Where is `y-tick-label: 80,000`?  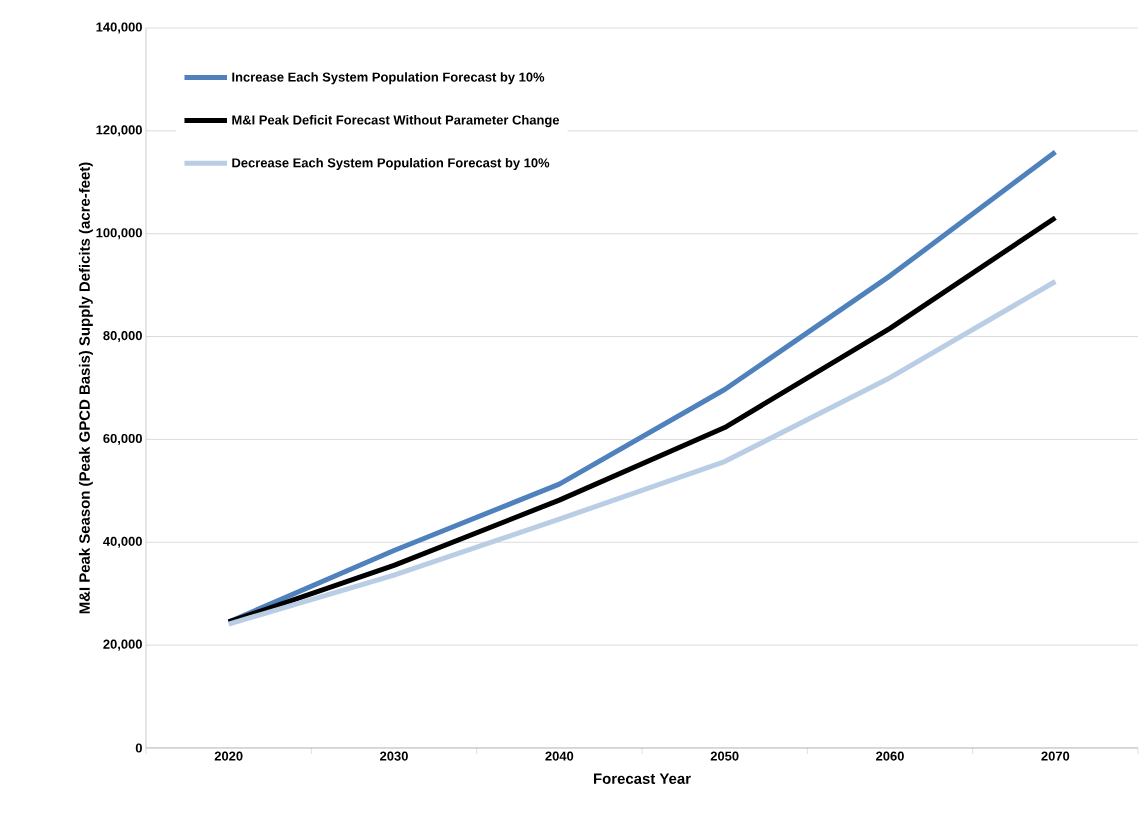
y-tick-label: 80,000 is located at coordinates (122, 337).